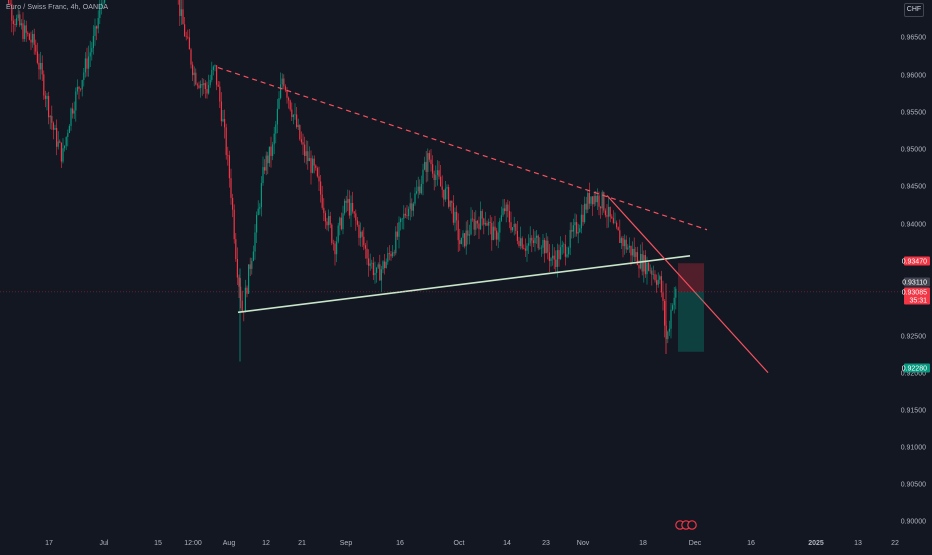 This screenshot has width=932, height=555. What do you see at coordinates (751, 543) in the screenshot?
I see `time-tick-label: 16` at bounding box center [751, 543].